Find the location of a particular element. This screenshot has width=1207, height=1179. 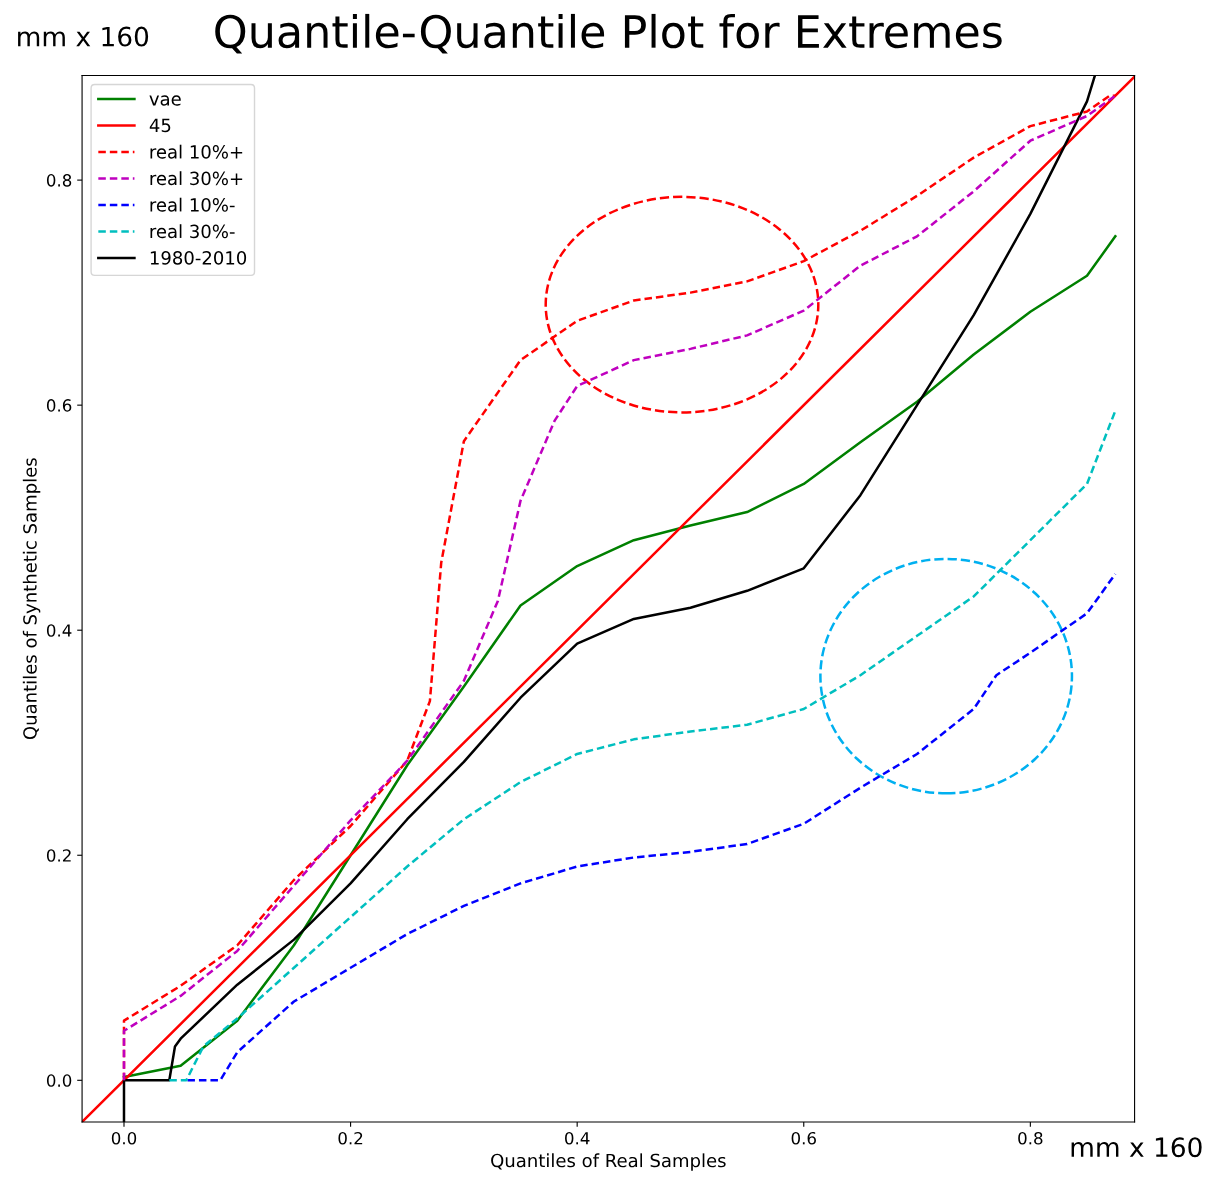

x-tick-label: 0.0 is located at coordinates (124, 1138).